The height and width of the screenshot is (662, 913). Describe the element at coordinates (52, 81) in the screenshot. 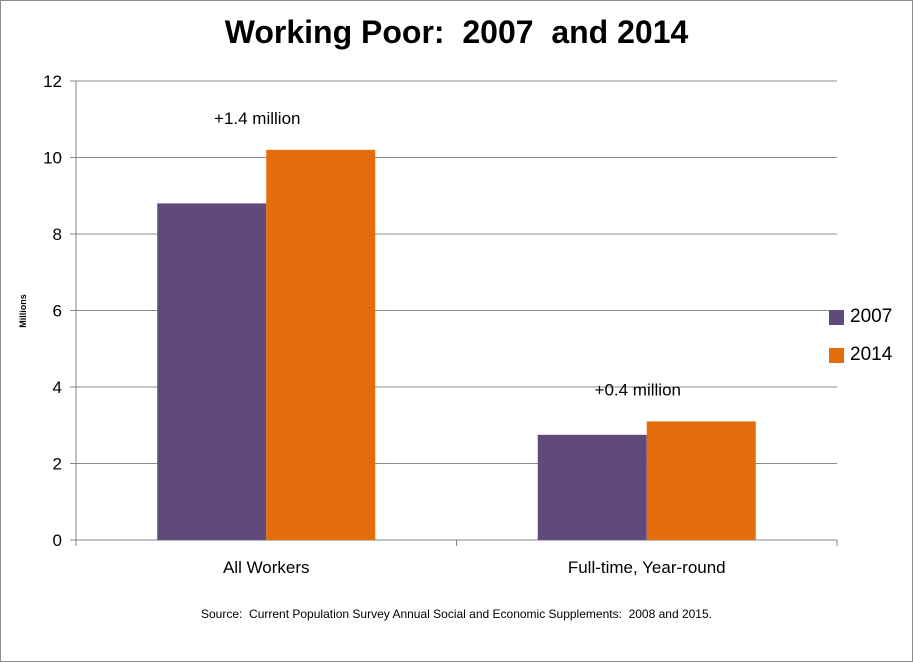

I see `y-tick-label-12: 12` at that location.